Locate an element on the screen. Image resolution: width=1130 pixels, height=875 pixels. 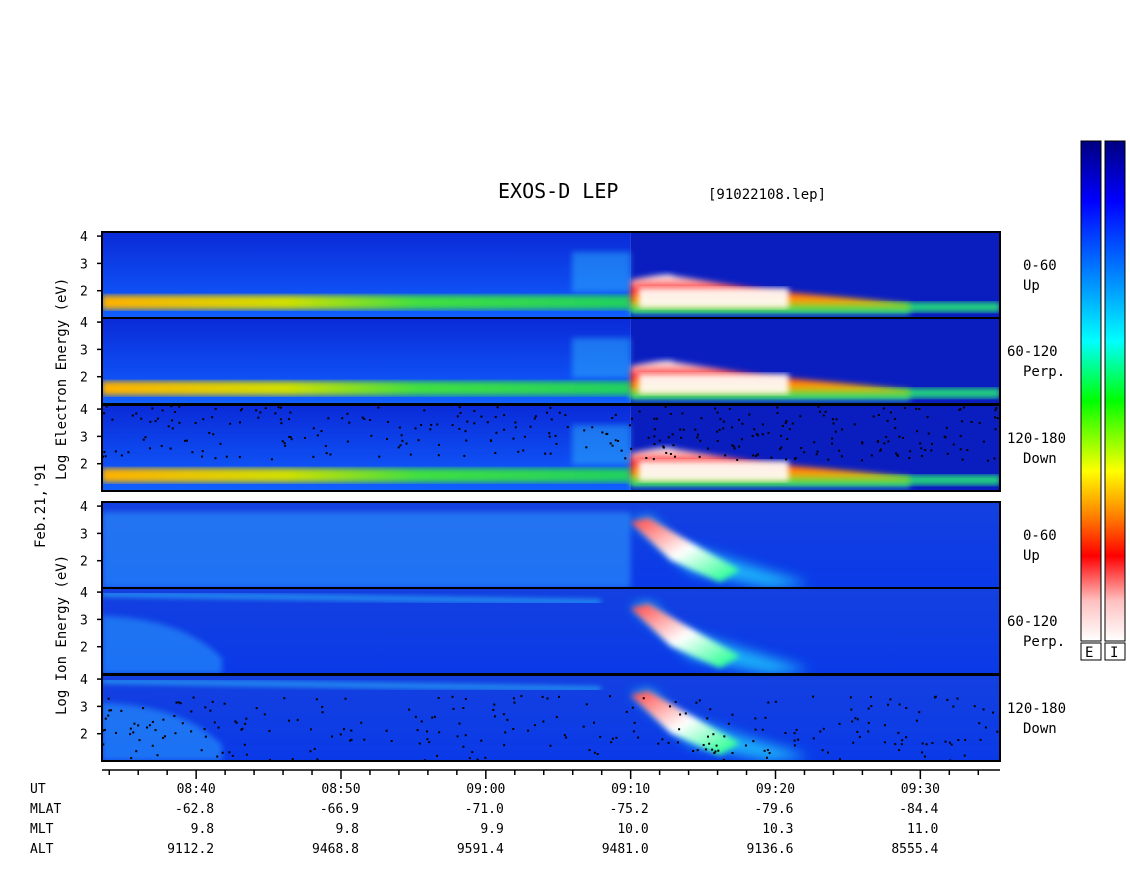
panel-ion-perp: 4 3 2 is located at coordinates (540, 630).